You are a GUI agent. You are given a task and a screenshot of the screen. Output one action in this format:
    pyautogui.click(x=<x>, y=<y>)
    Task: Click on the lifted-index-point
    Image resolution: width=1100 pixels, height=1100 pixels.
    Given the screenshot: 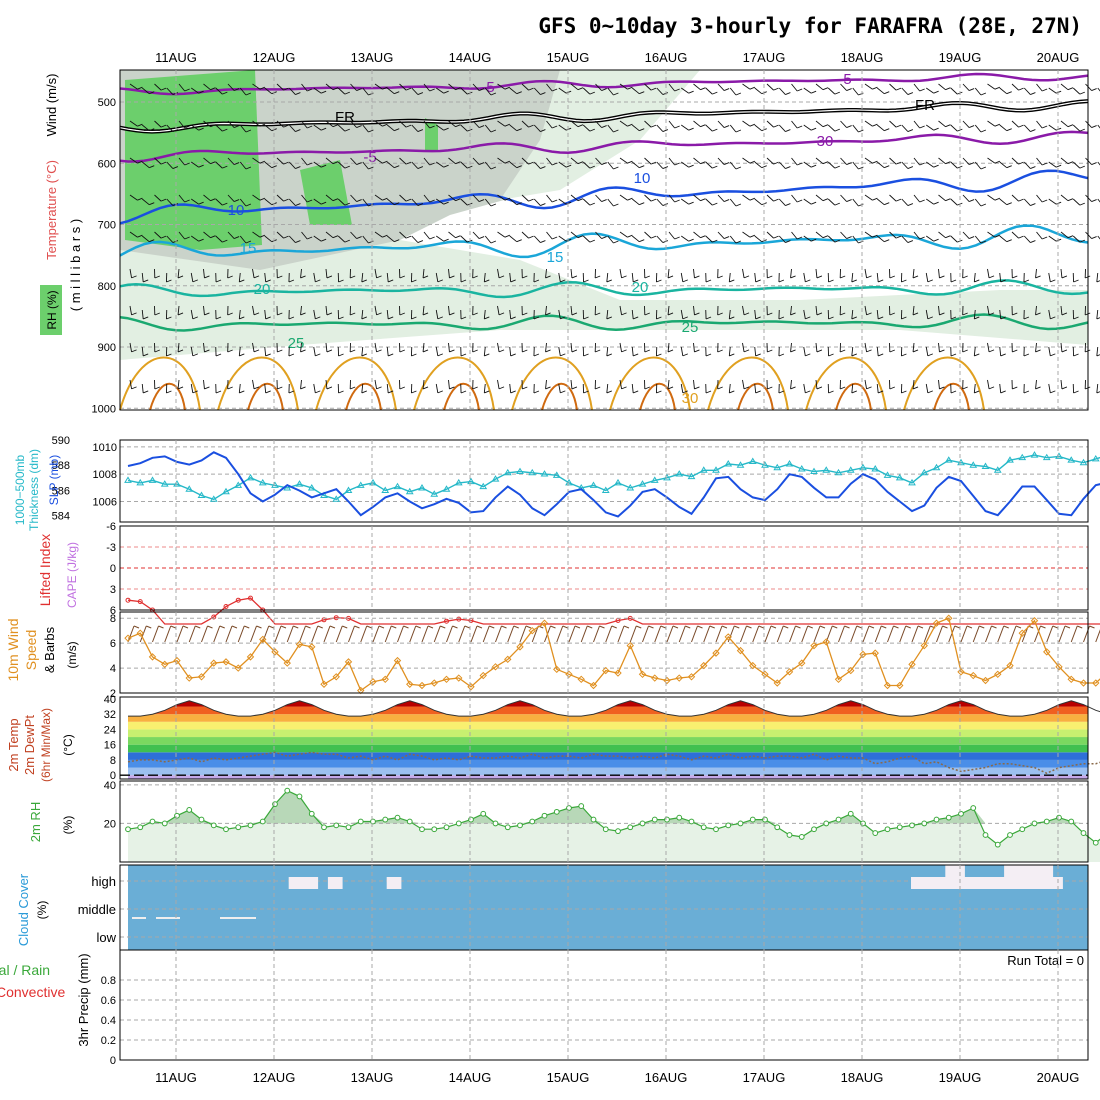 What is the action you would take?
    pyautogui.click(x=250, y=598)
    